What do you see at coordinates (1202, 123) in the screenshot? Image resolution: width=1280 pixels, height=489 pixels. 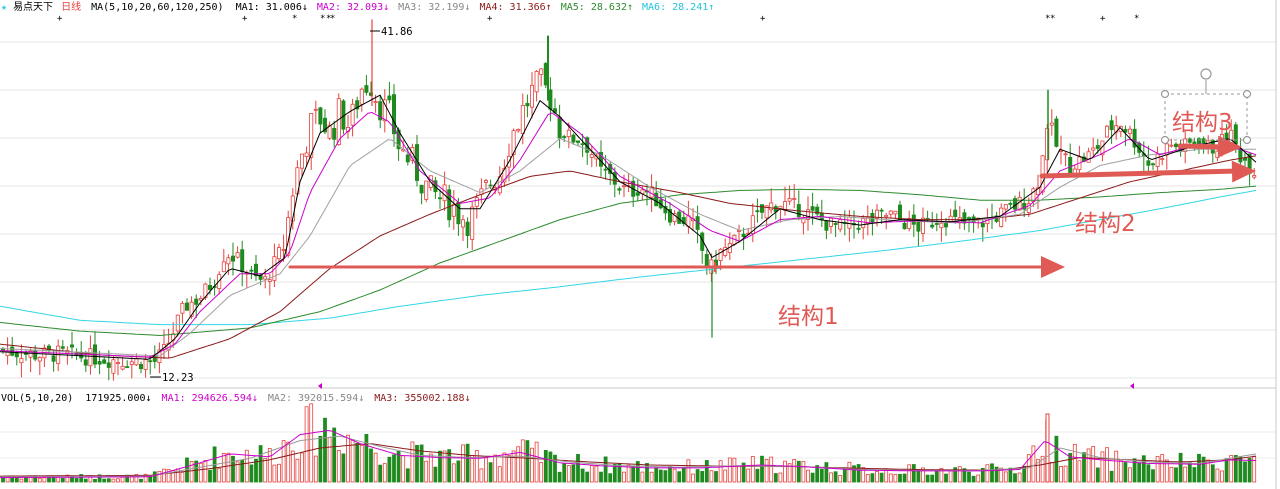 I see `annotation-structure-3: 结构3` at bounding box center [1202, 123].